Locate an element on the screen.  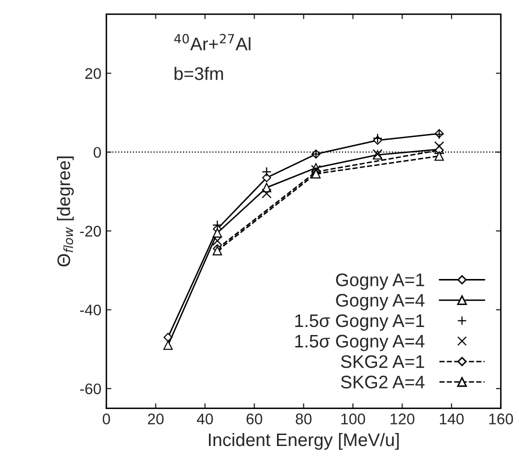
y-tick-label: -40 is located at coordinates (90, 310).